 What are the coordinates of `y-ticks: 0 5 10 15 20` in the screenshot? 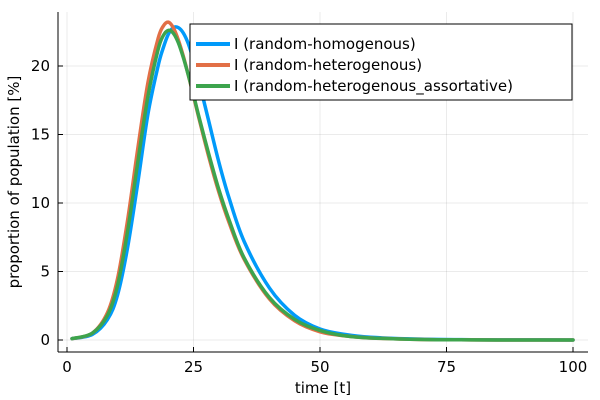 It's located at (47, 203).